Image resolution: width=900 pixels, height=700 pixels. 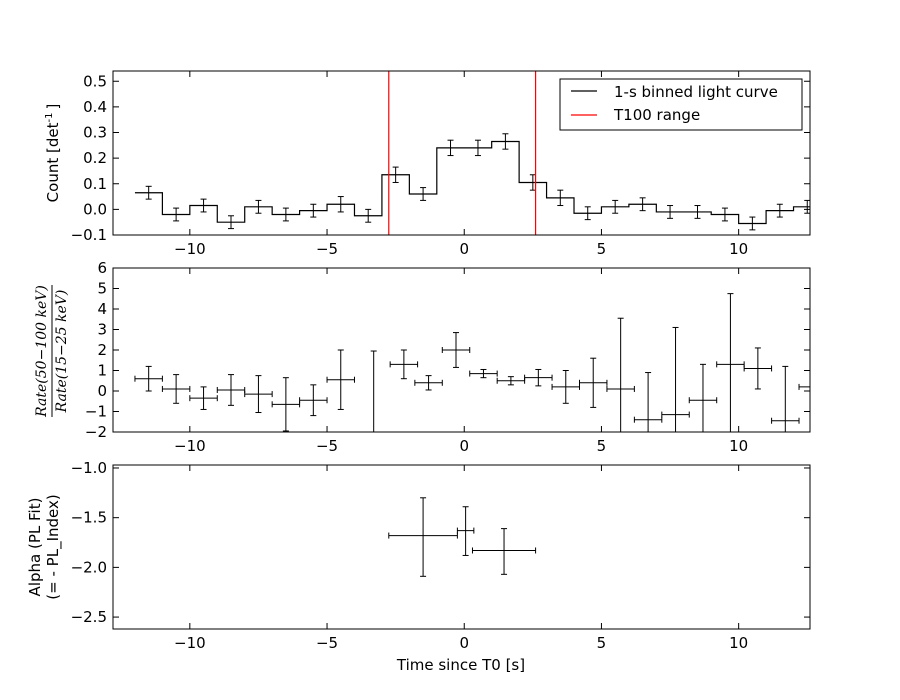 What do you see at coordinates (102, 391) in the screenshot?
I see `hardness-ratio-y-tick-label: 0` at bounding box center [102, 391].